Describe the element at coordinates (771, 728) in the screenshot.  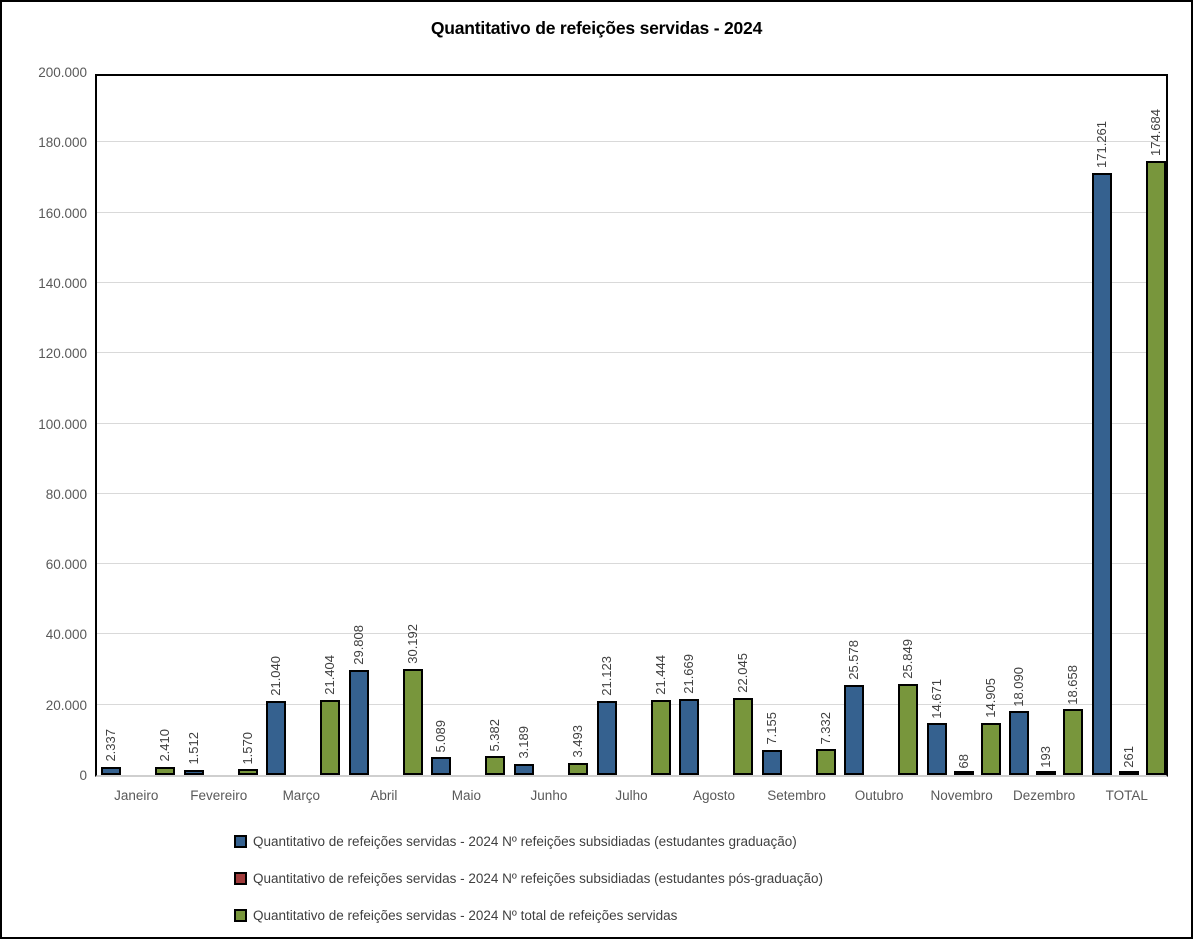
I see `bar-value-label: 7.155` at that location.